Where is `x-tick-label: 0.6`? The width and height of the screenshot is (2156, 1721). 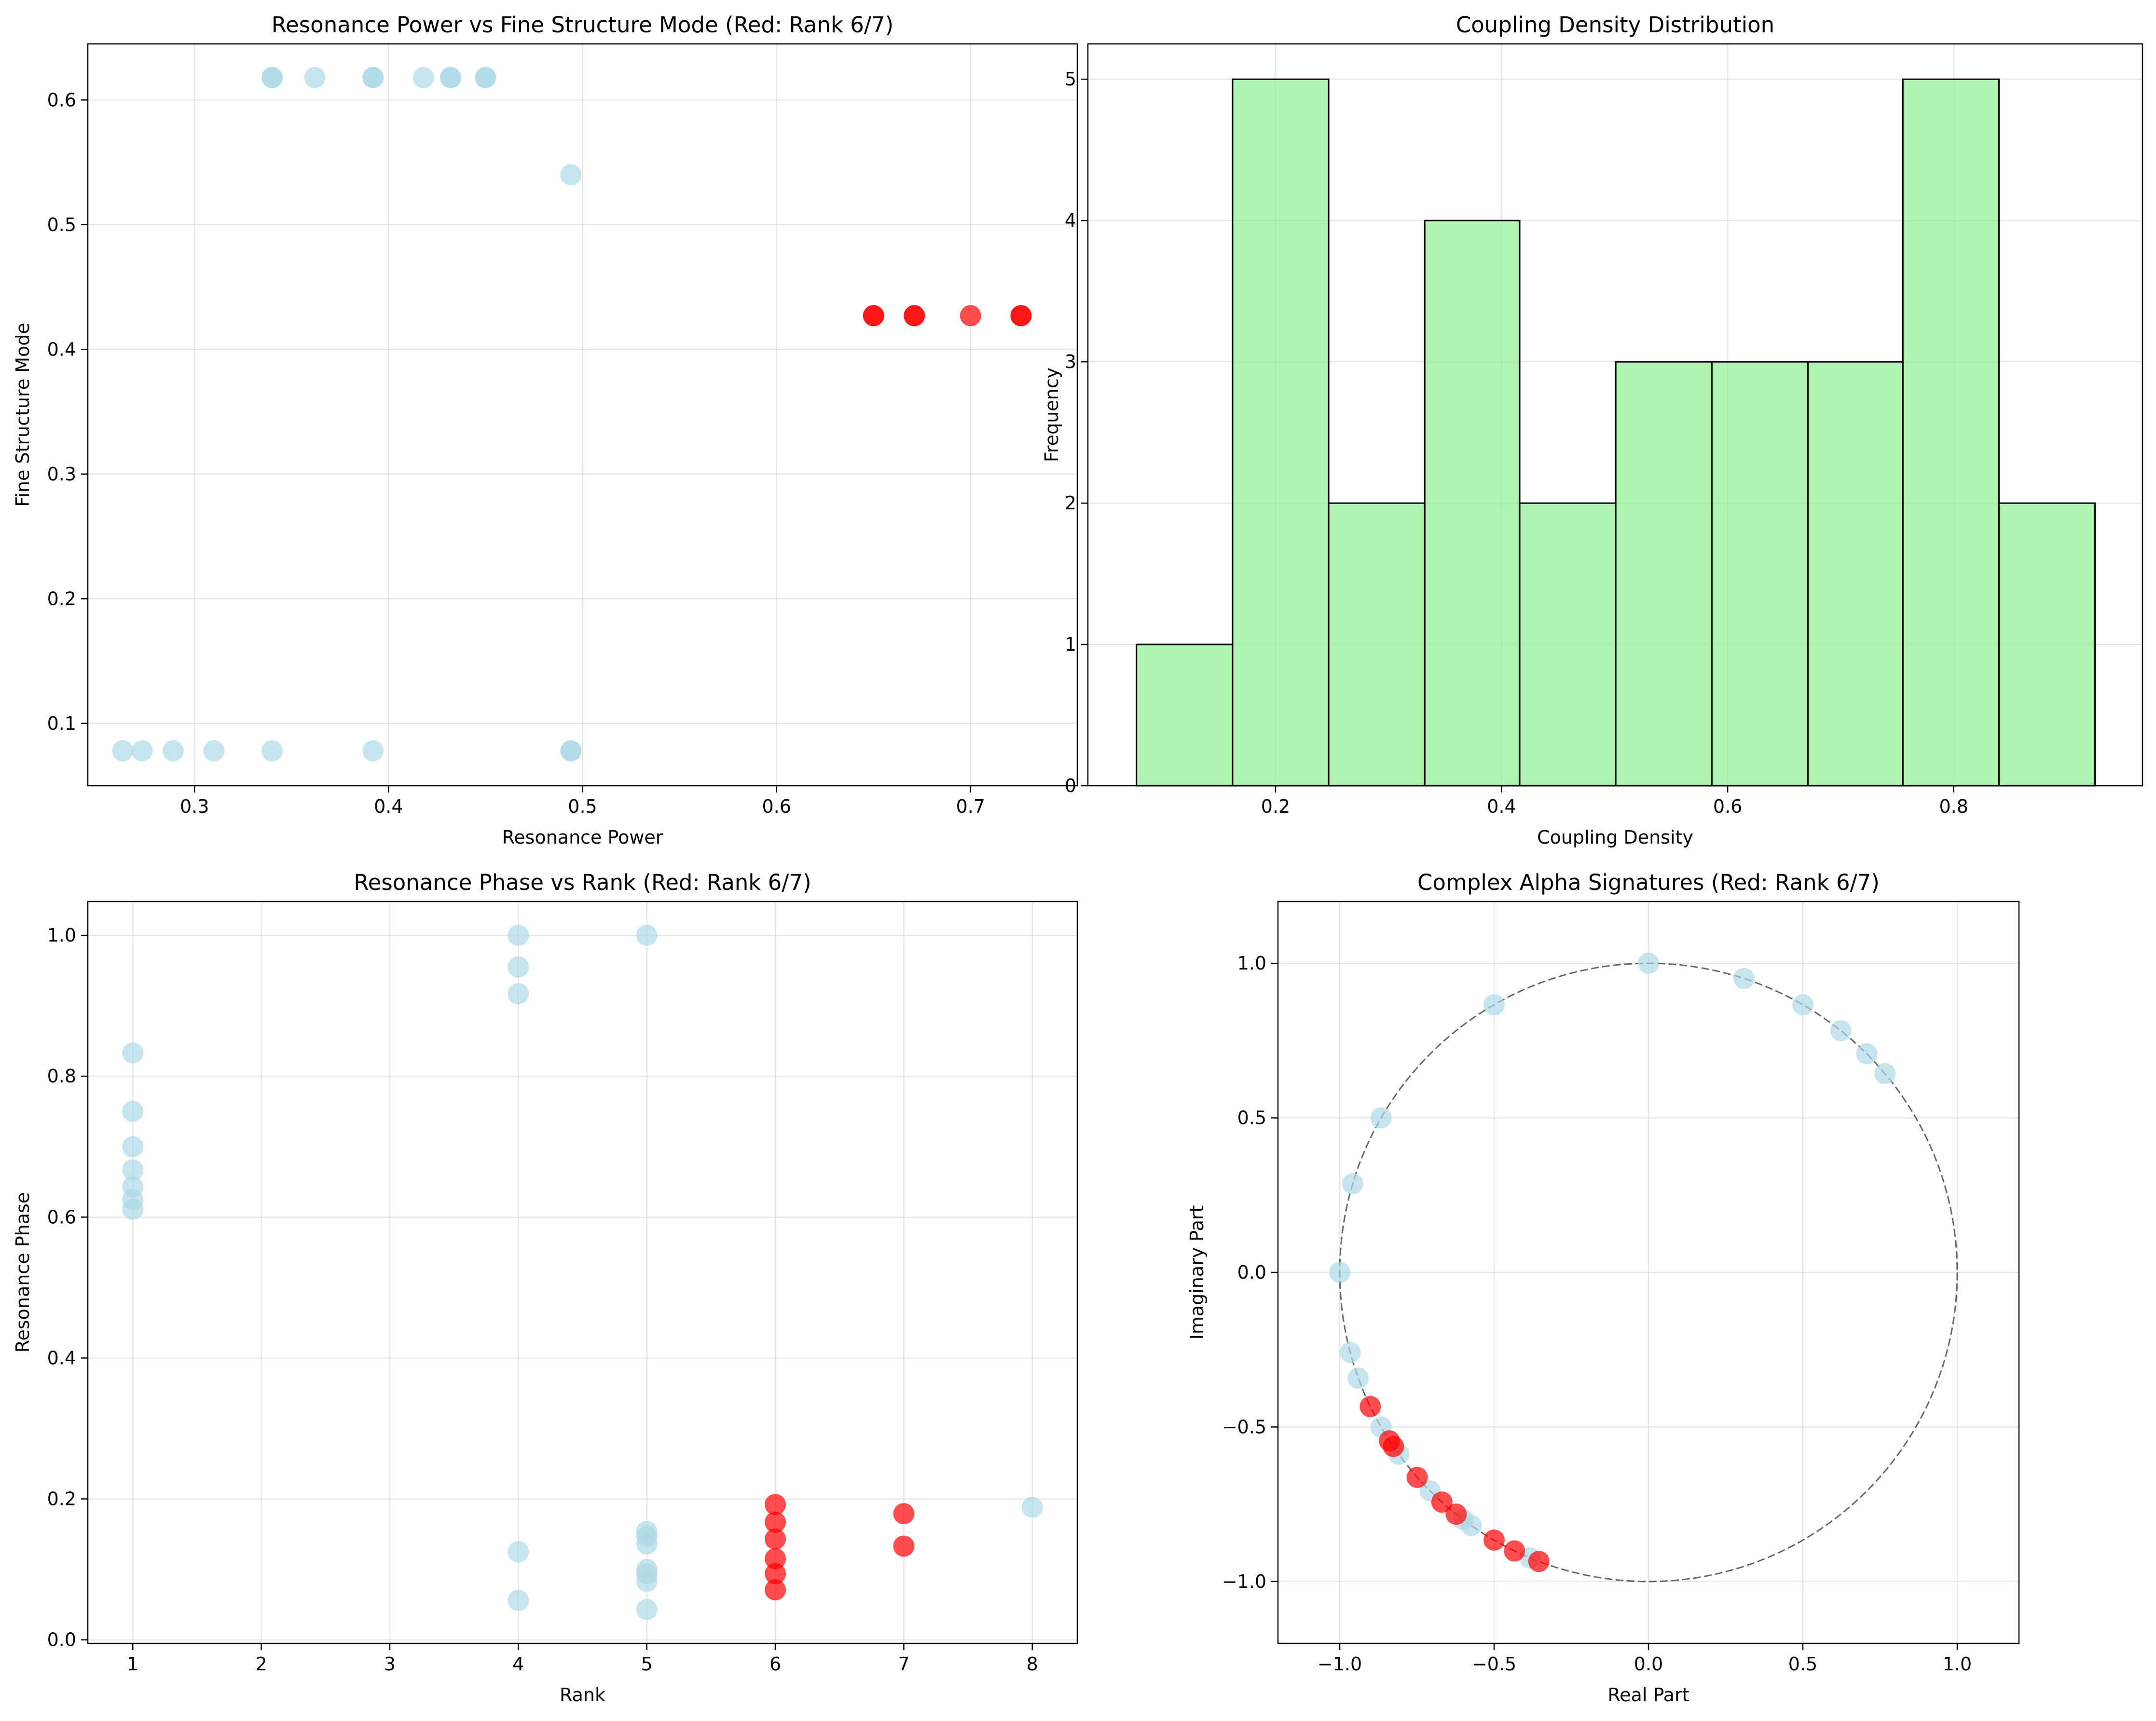 x-tick-label: 0.6 is located at coordinates (1728, 806).